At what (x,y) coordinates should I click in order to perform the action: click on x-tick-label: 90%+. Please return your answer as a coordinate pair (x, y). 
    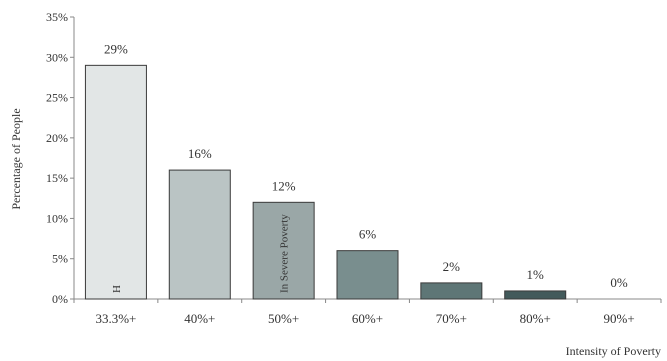
    Looking at the image, I should click on (618, 318).